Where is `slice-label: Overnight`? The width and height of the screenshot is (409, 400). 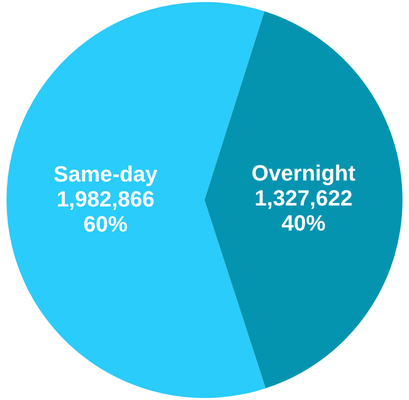
slice-label: Overnight is located at coordinates (304, 173).